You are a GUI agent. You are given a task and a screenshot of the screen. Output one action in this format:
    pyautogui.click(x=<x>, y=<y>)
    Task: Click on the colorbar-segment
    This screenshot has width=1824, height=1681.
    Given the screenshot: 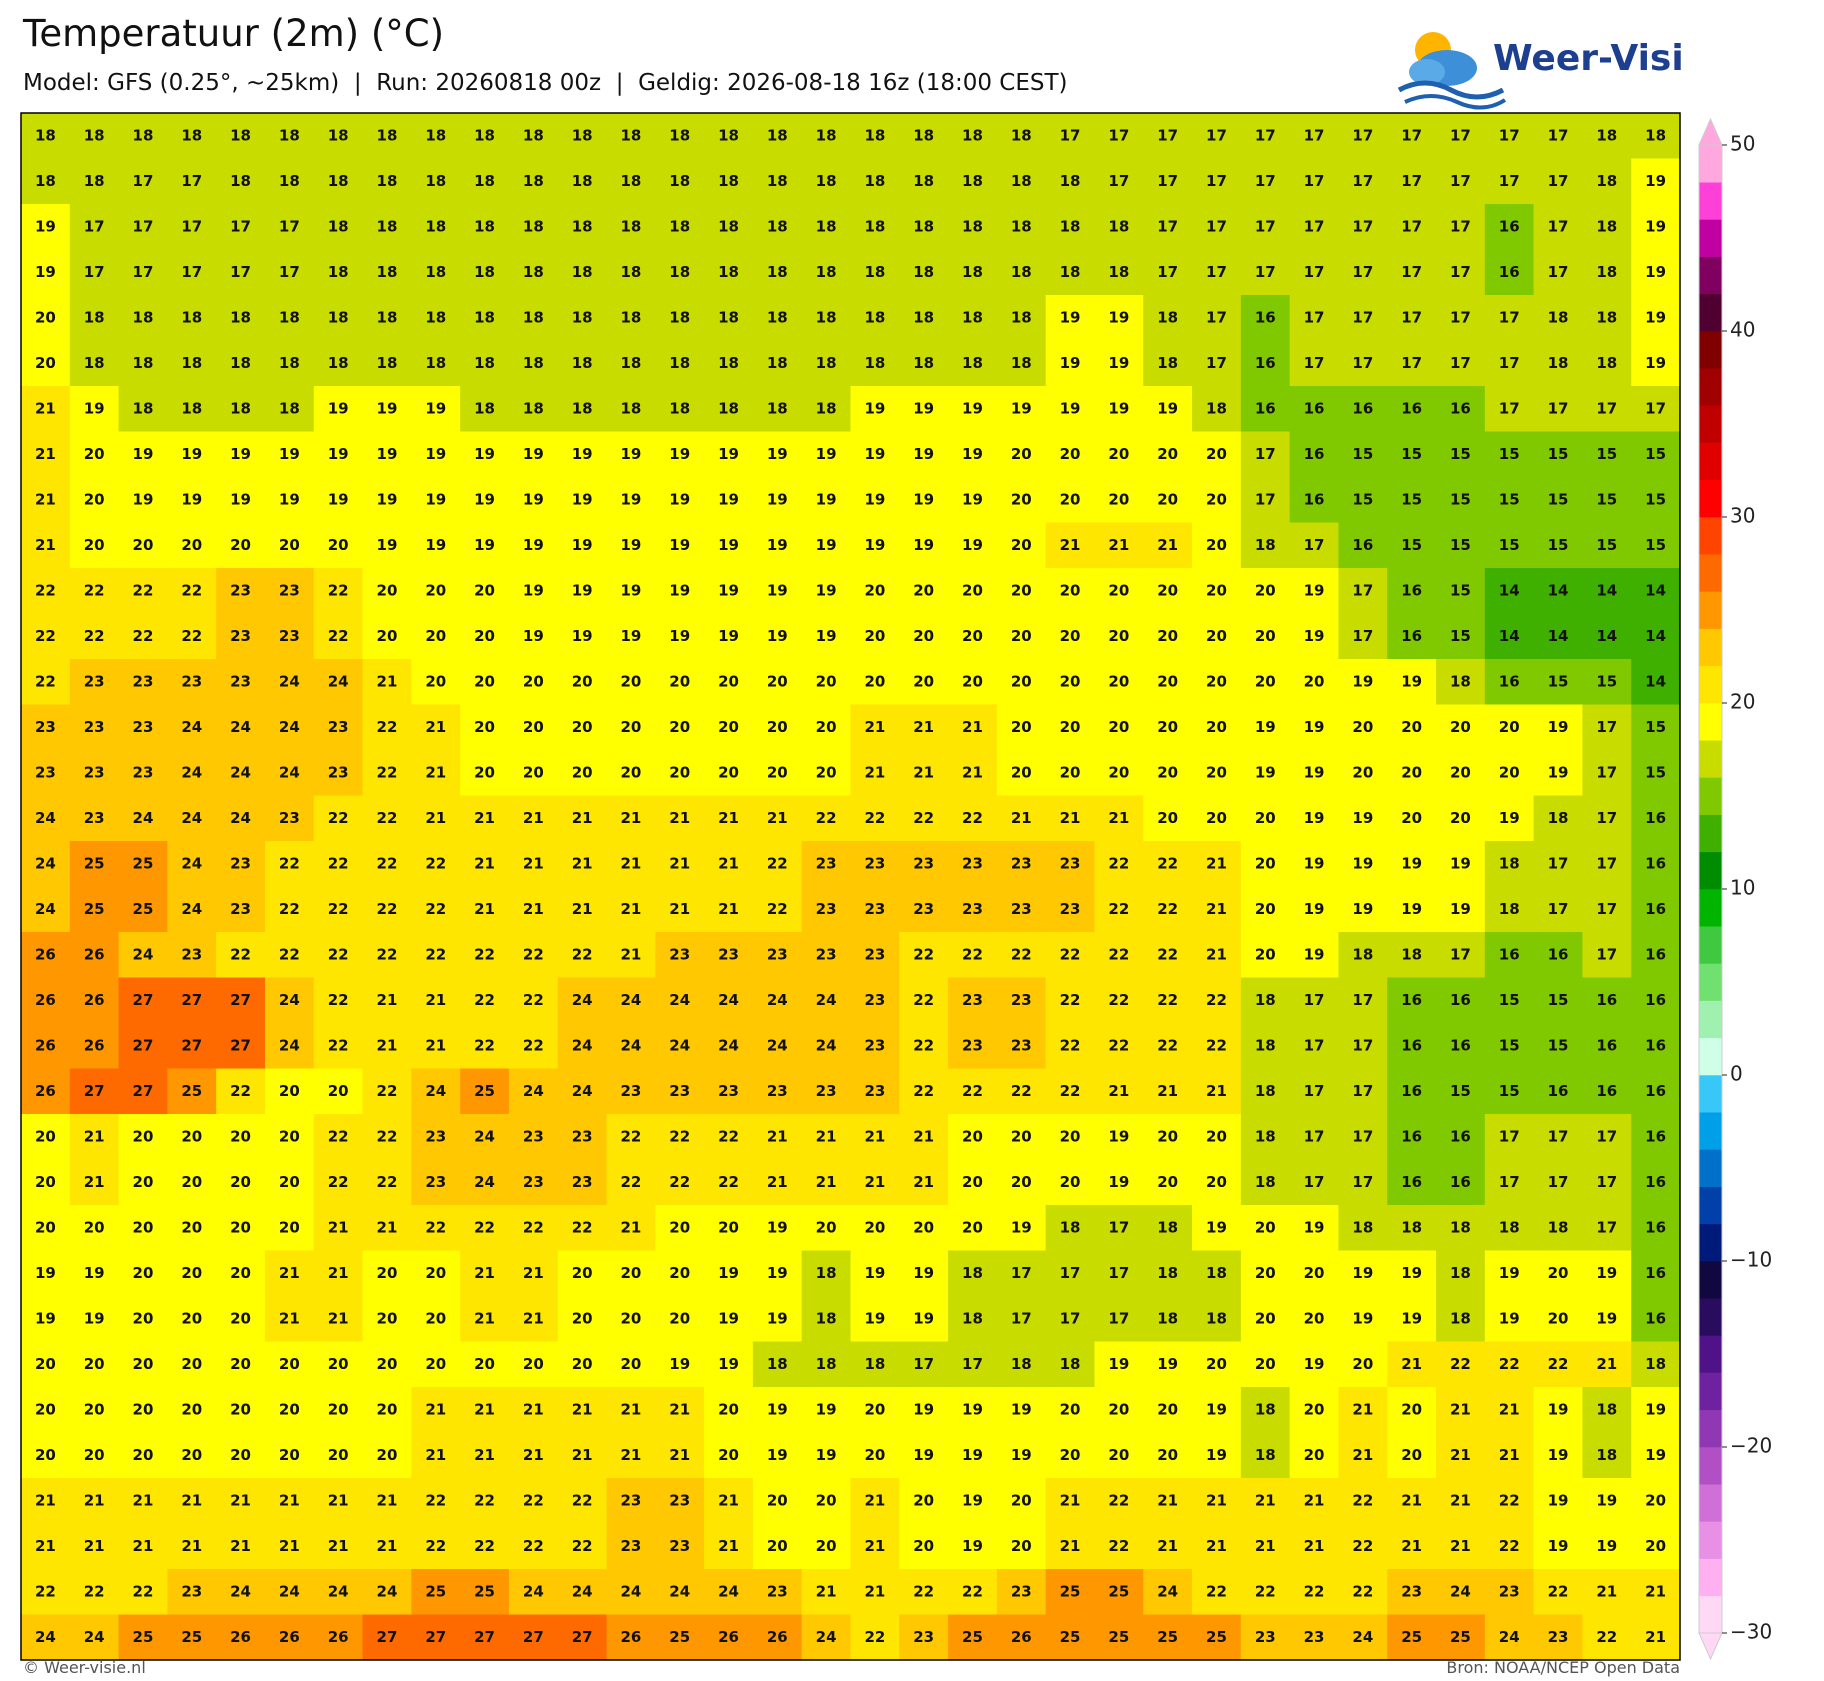 What is the action you would take?
    pyautogui.click(x=1710, y=1466)
    